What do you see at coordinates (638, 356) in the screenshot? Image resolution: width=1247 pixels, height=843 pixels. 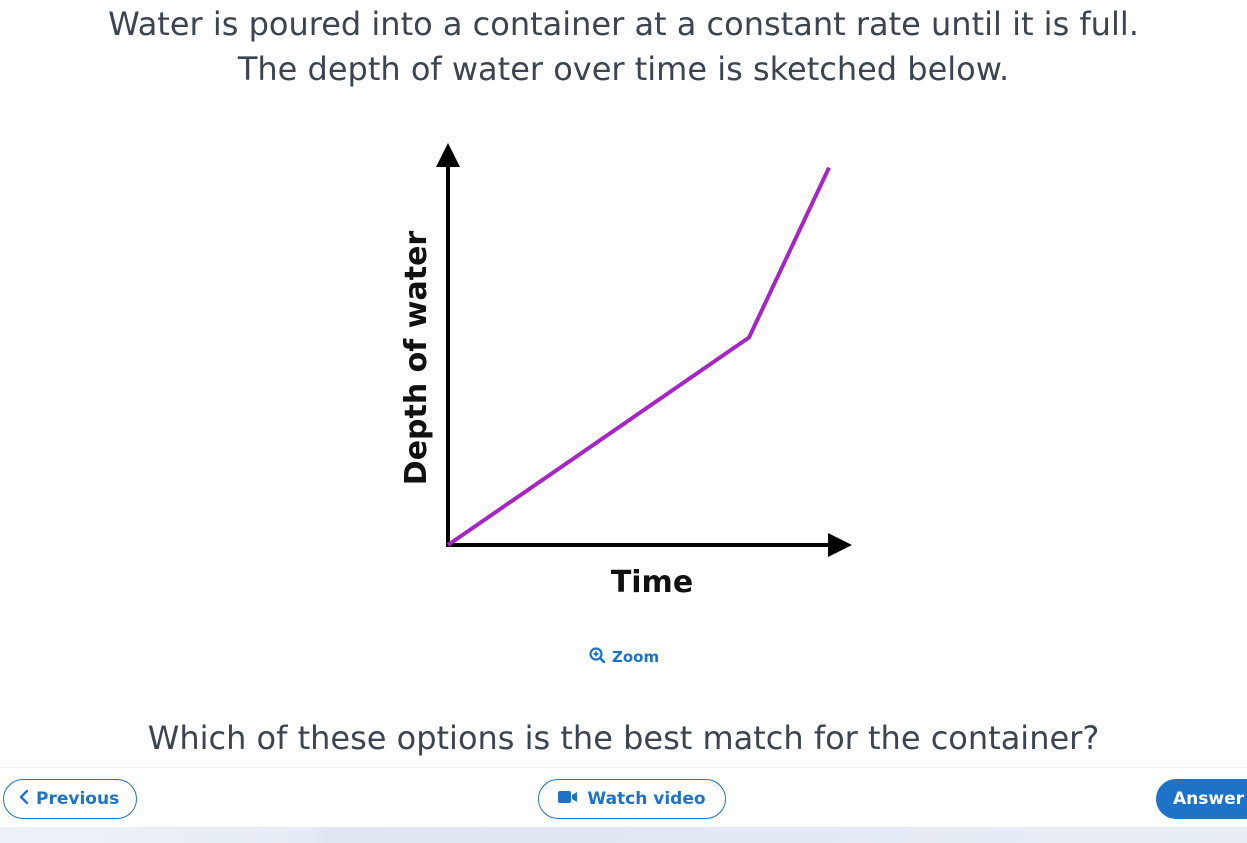 I see `depth-line` at bounding box center [638, 356].